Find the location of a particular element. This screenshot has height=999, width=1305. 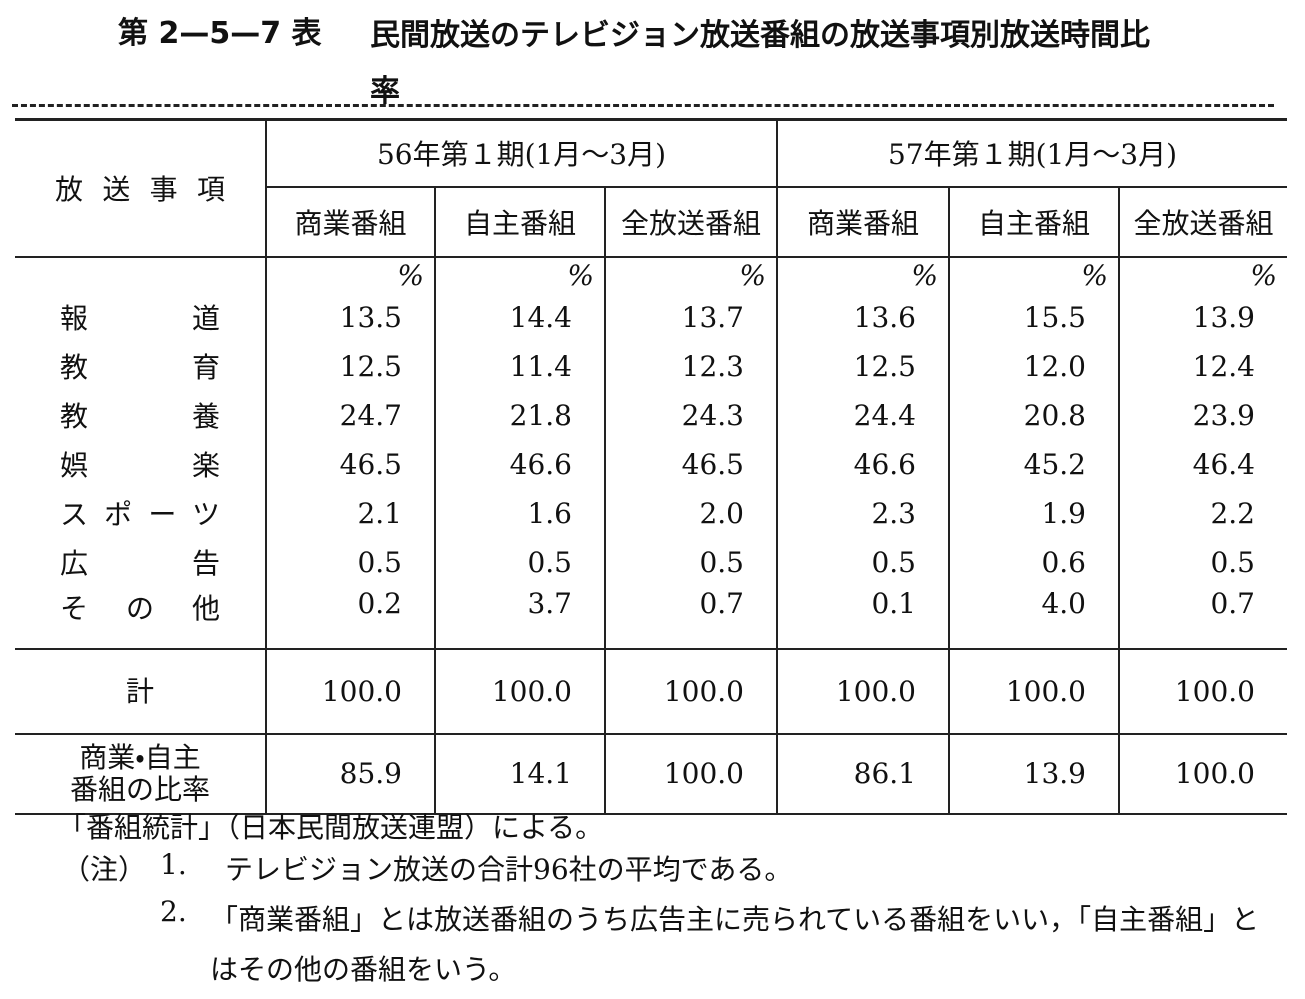

ratio-label: 商業・自主番組の比率 is located at coordinates (139, 773).